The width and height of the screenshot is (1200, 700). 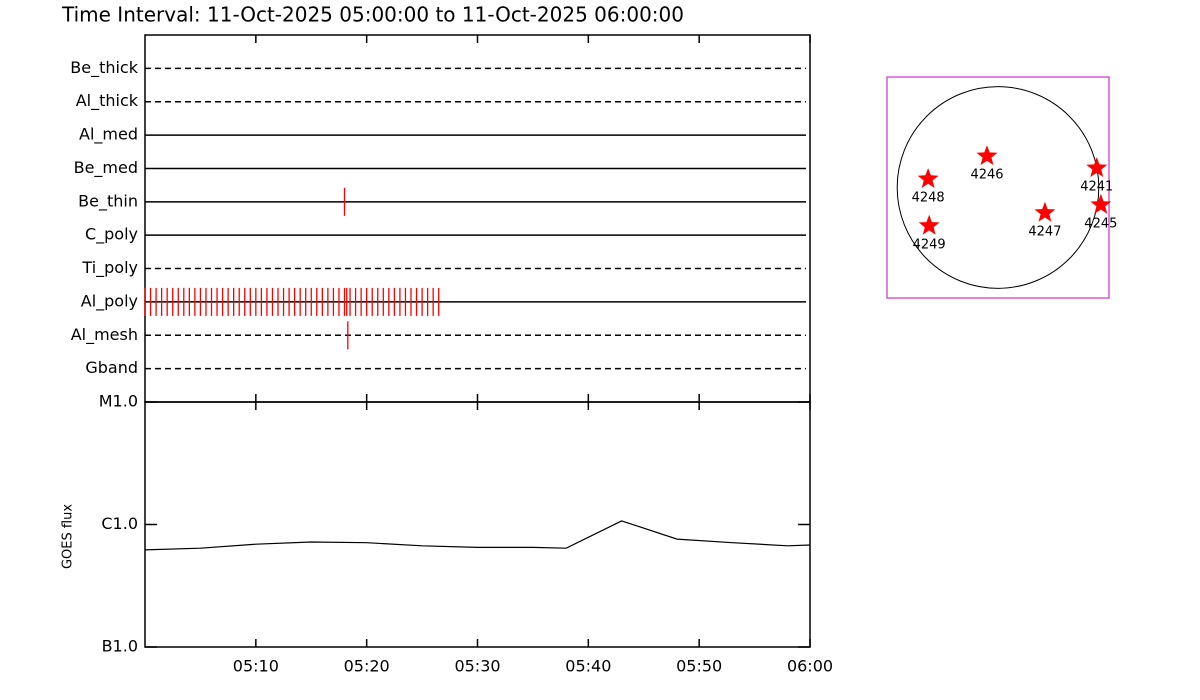 I want to click on row-label: Al_thick, so click(x=107, y=101).